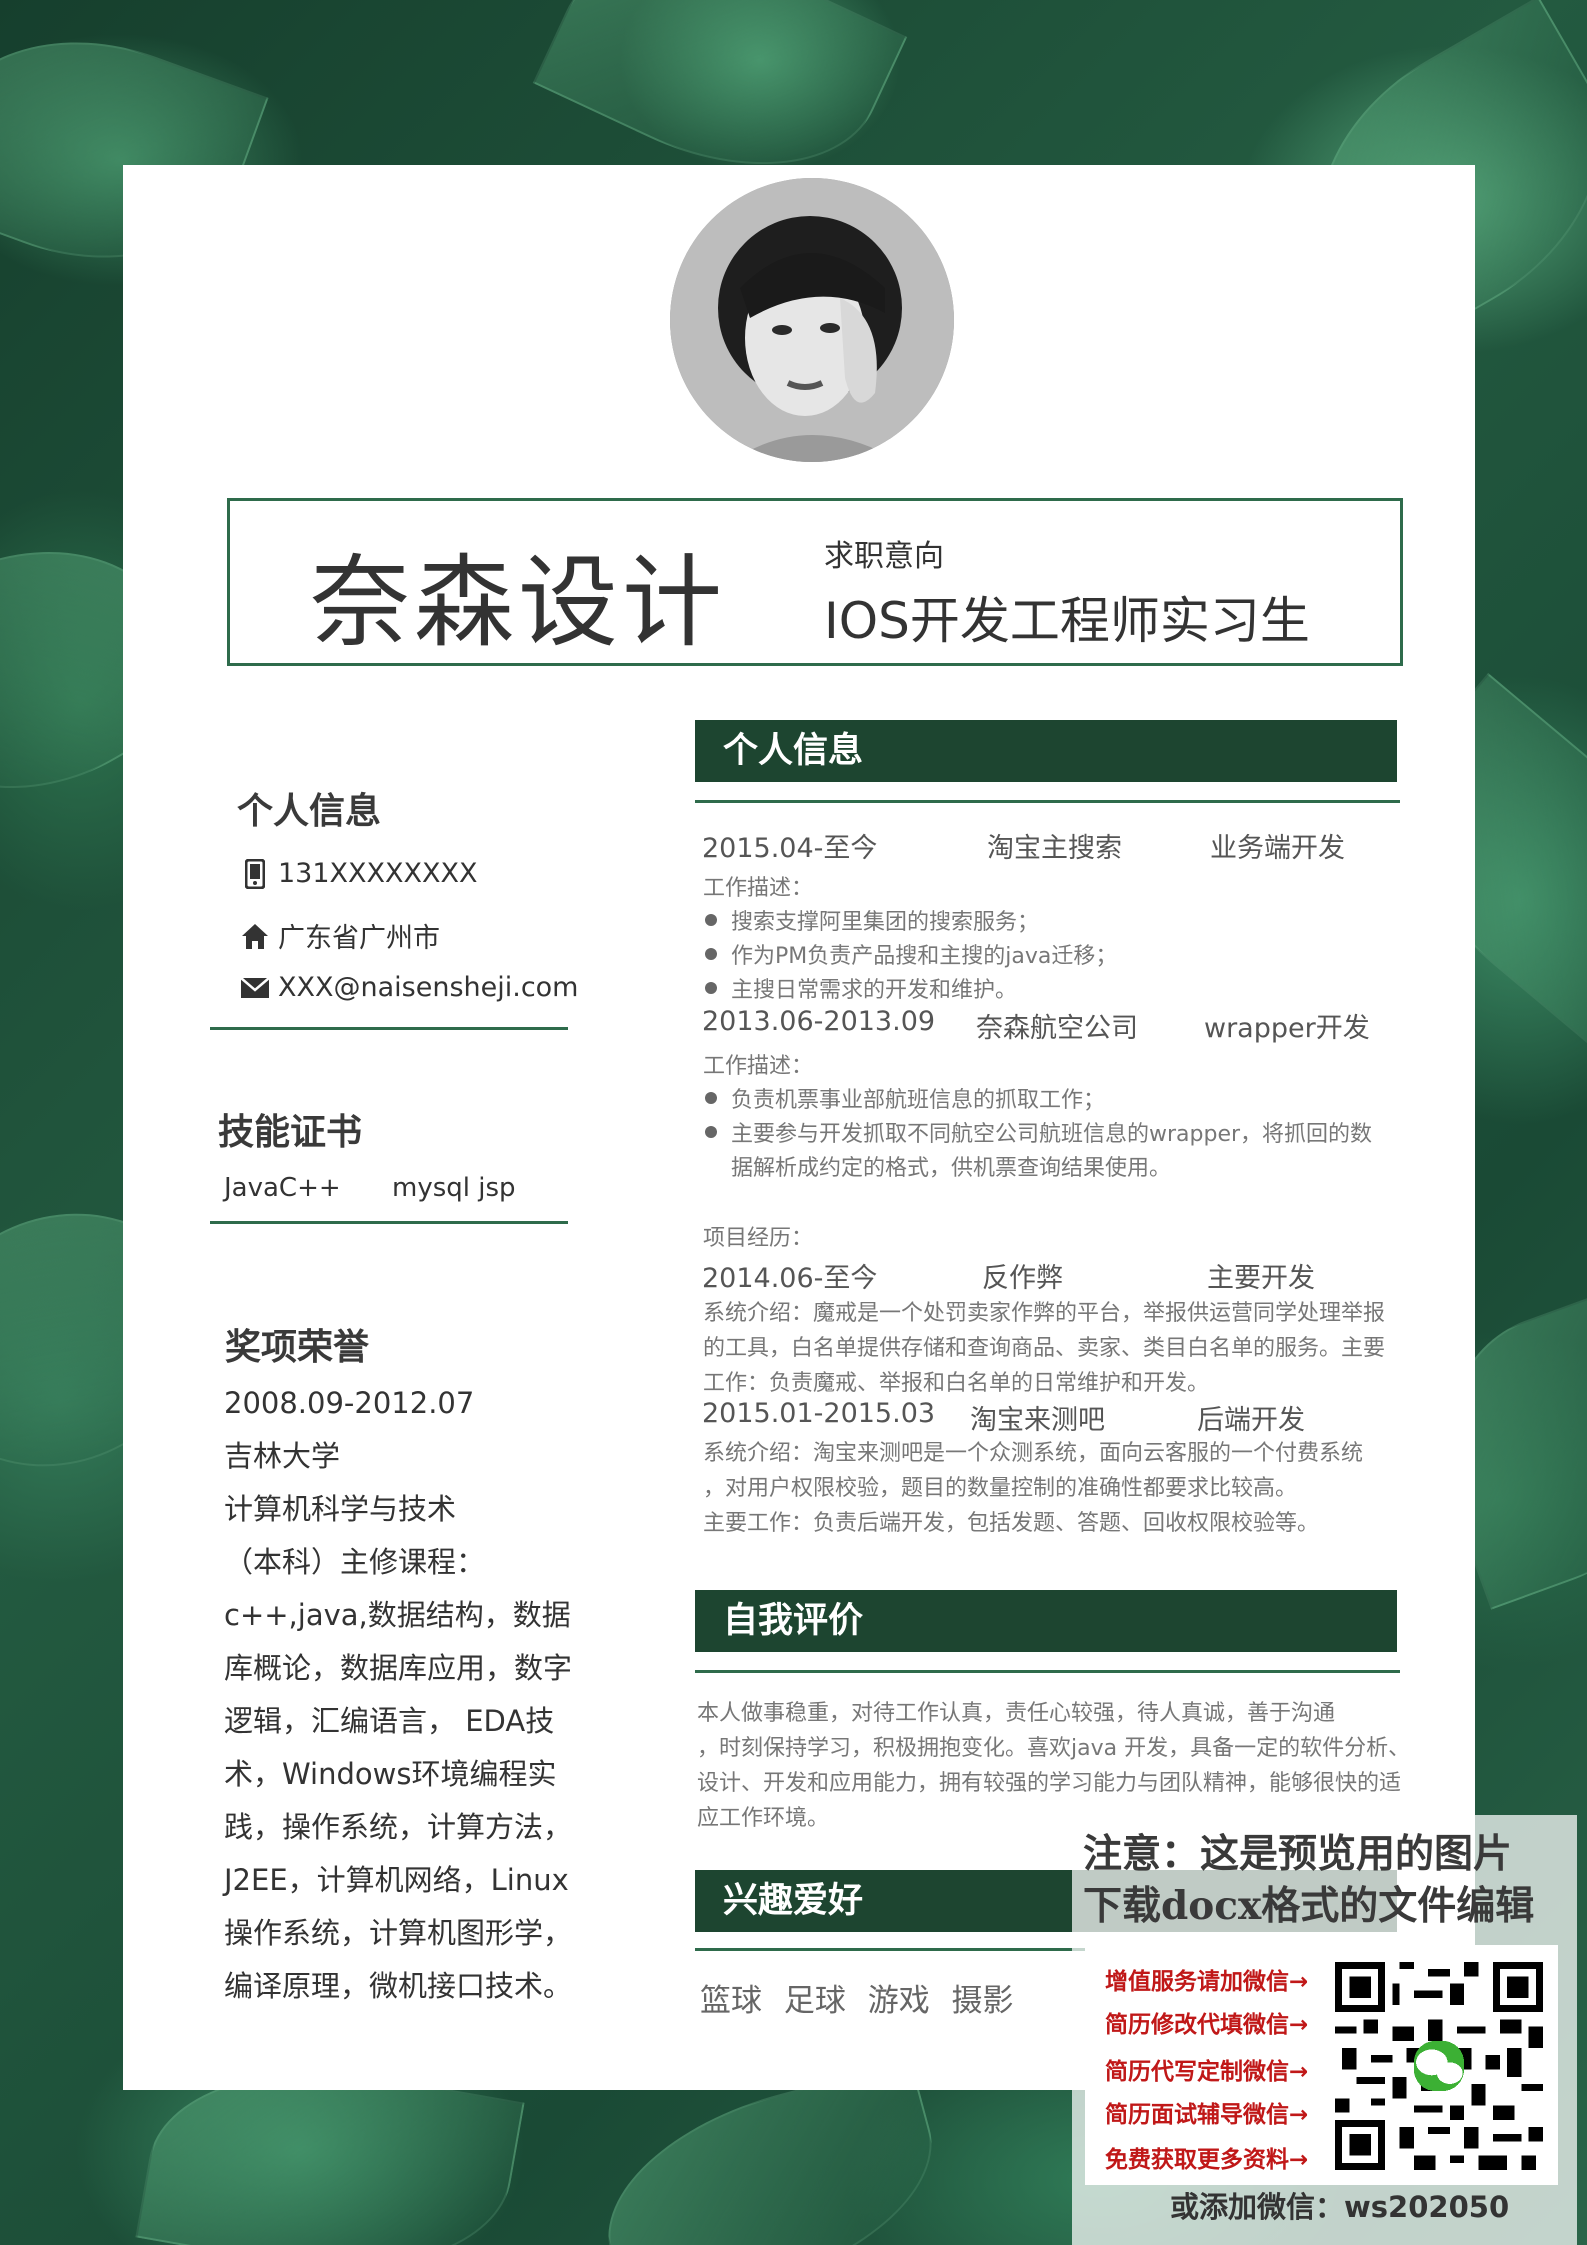  I want to click on project-1-role: 主要开发, so click(1261, 1278).